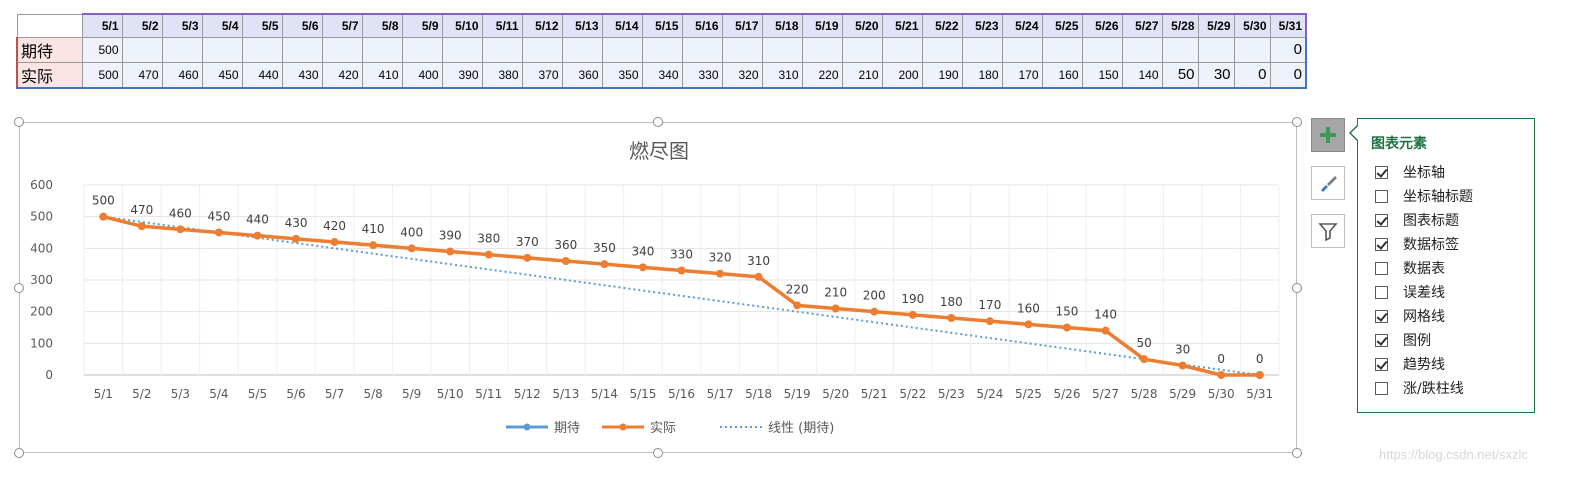  I want to click on chart-filters-button, so click(1328, 231).